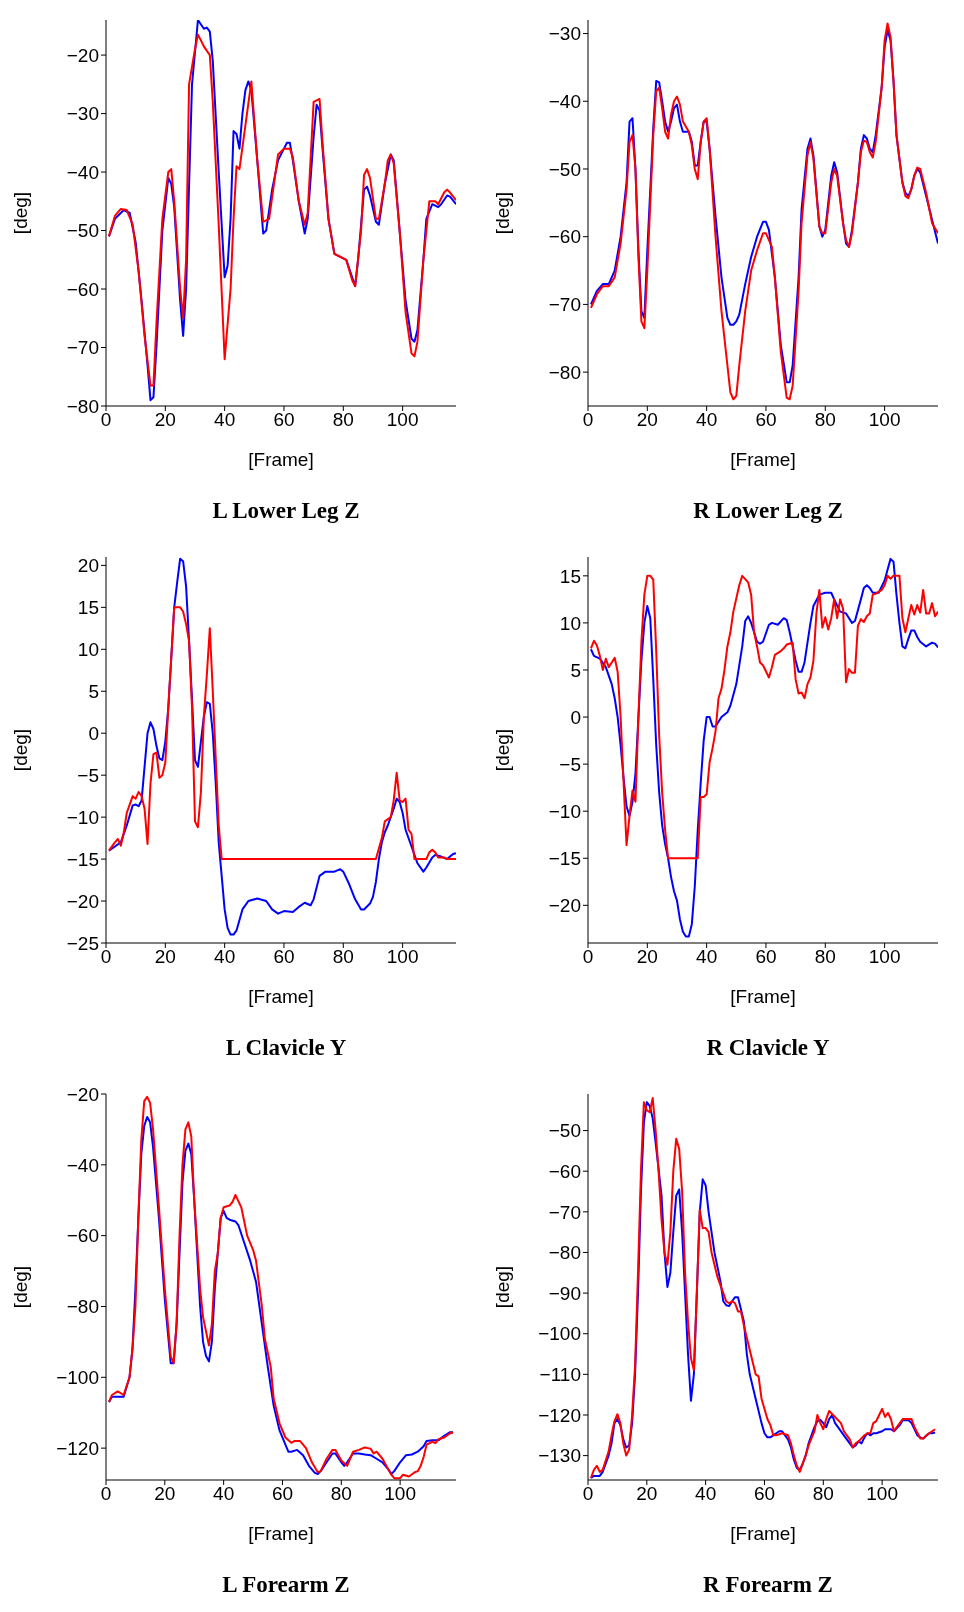 This screenshot has width=964, height=1612. Describe the element at coordinates (82, 943) in the screenshot. I see `y-tick-label: −25` at that location.